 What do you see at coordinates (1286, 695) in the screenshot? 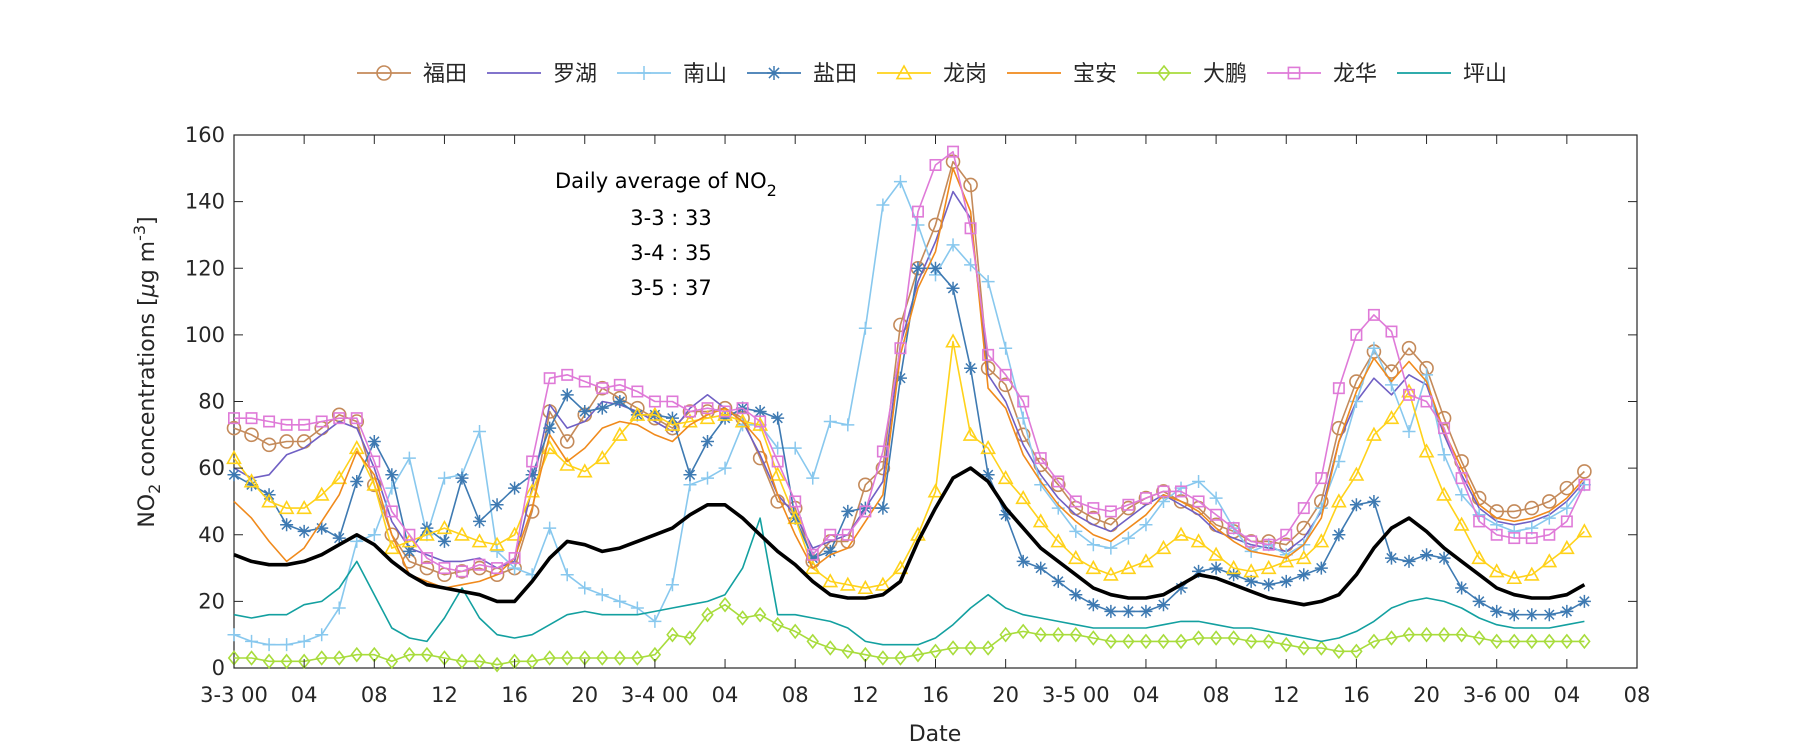
I see `x-tick-label: 12` at bounding box center [1286, 695].